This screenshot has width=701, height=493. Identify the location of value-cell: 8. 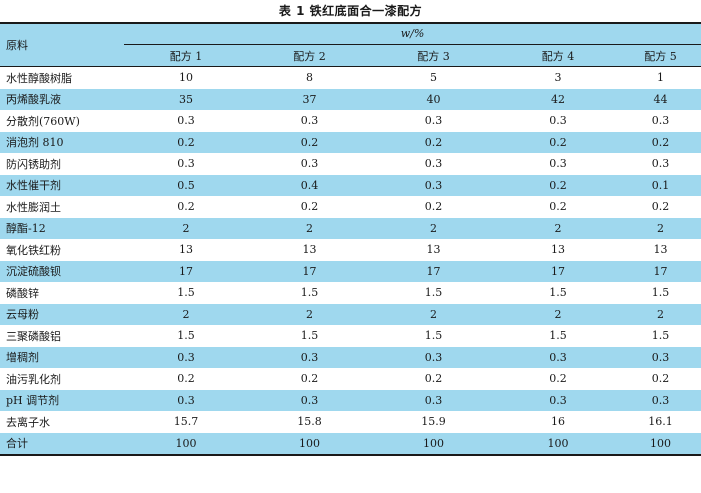
(309, 78).